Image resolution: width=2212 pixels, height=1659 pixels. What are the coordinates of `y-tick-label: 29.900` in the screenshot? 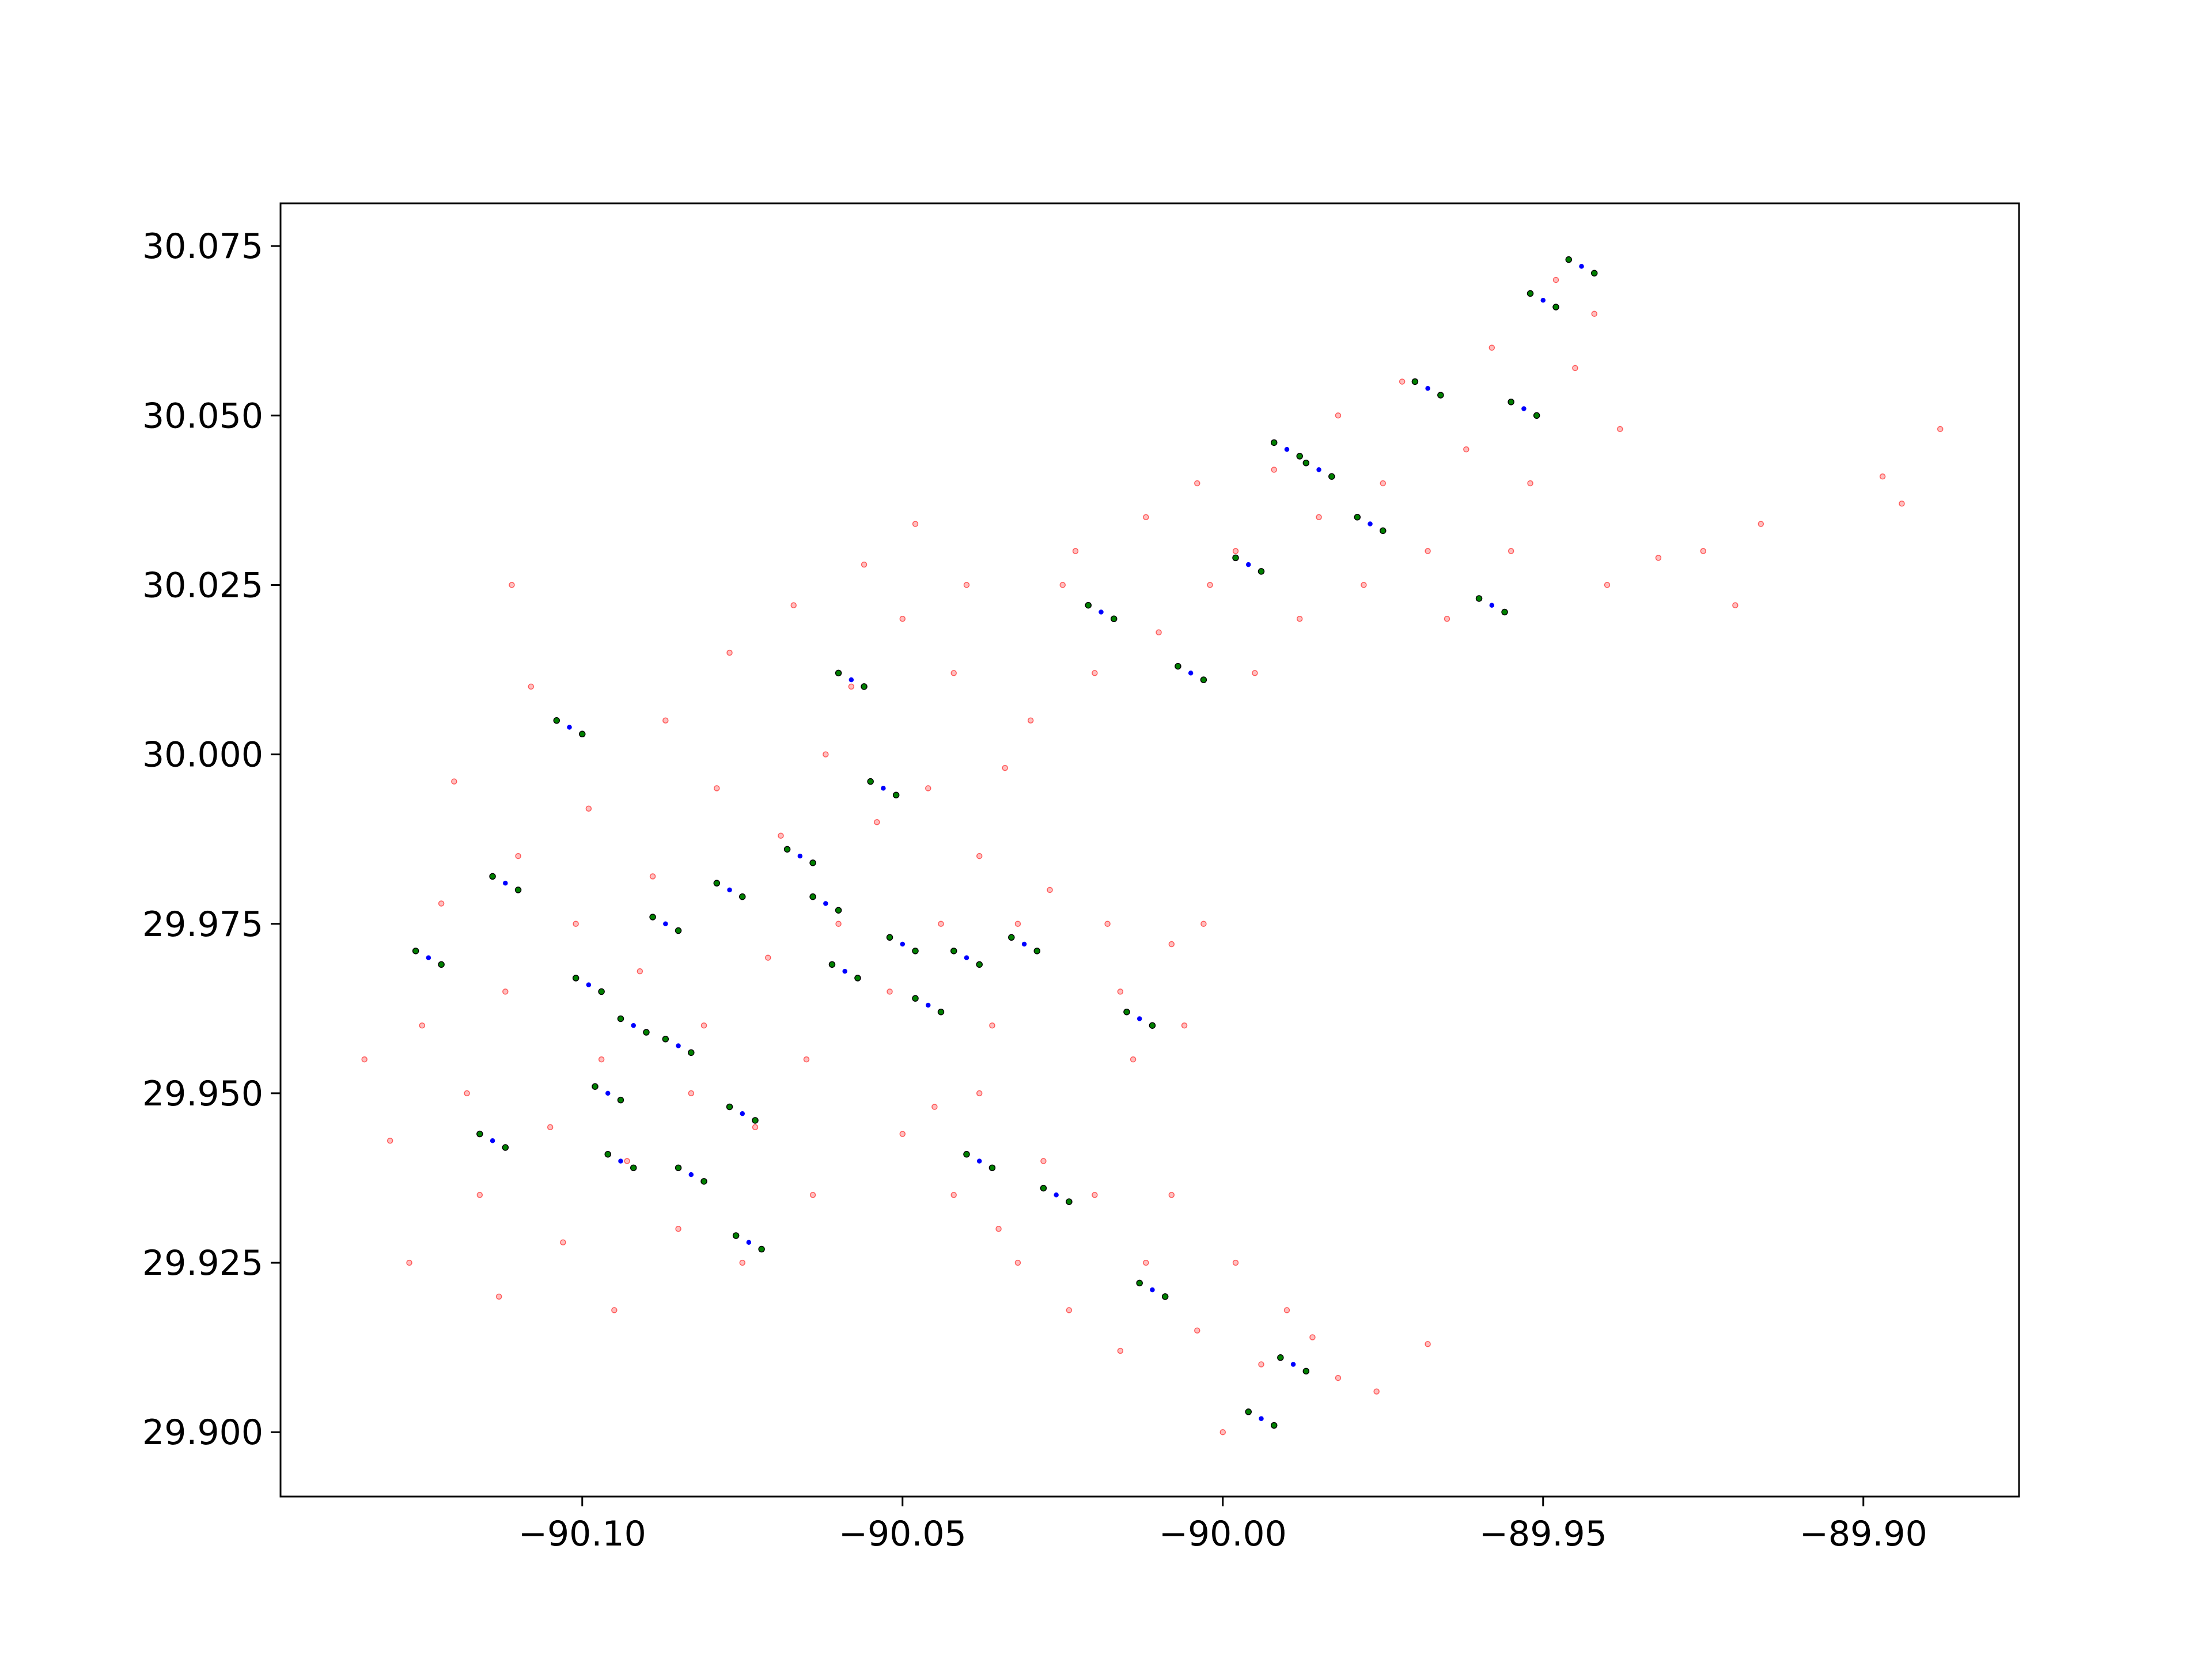 It's located at (202, 1432).